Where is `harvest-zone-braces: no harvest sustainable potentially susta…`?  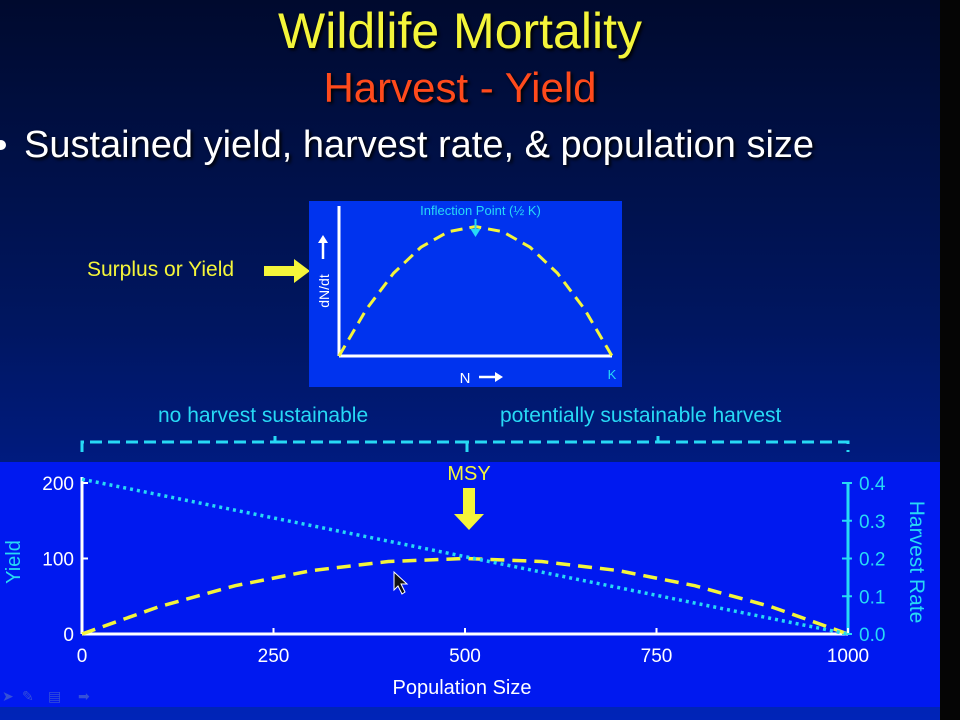 harvest-zone-braces: no harvest sustainable potentially susta… is located at coordinates (470, 431).